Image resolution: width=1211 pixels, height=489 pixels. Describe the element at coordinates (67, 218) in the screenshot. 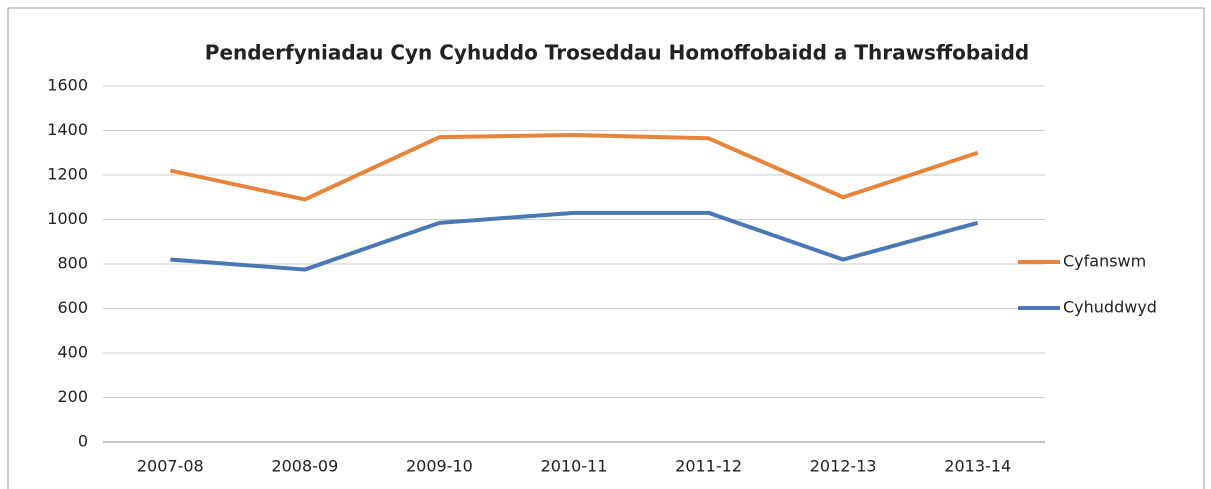

I see `y-tick-label: 1000` at that location.